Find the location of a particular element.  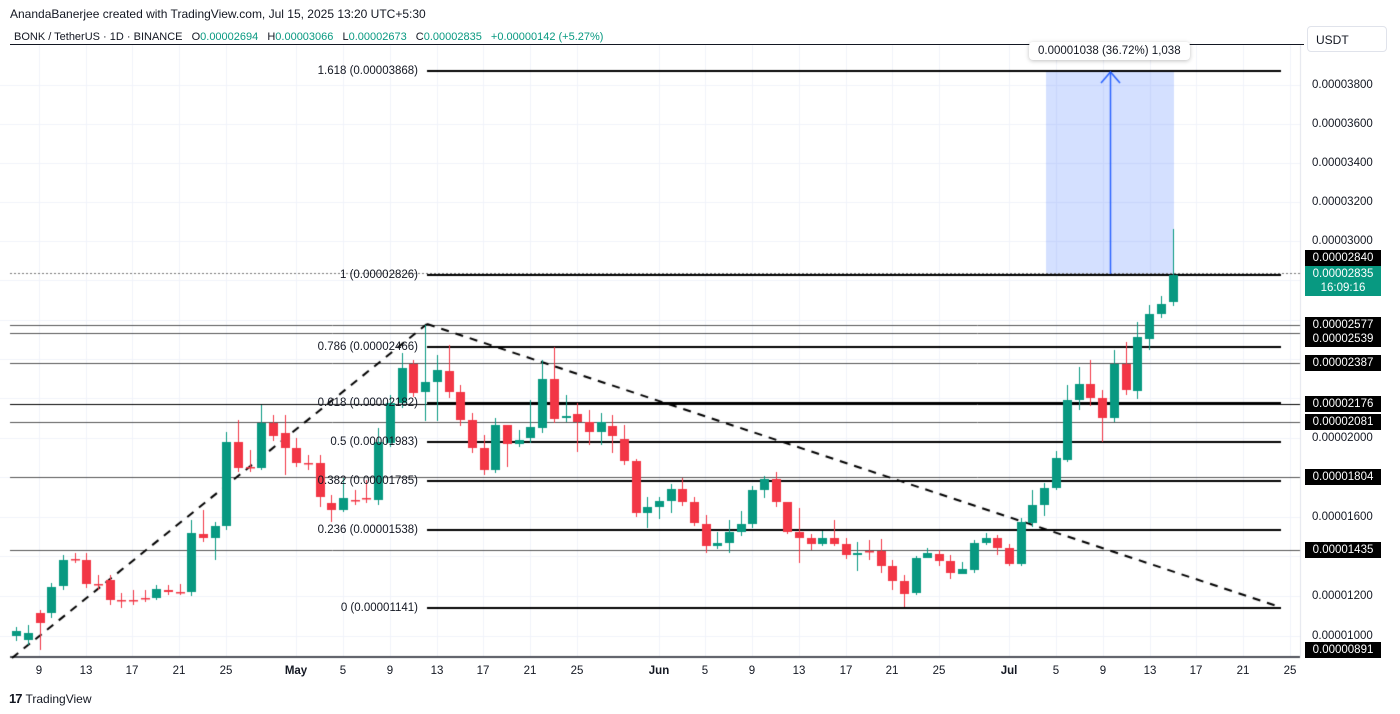

low-label: L is located at coordinates (345, 37).